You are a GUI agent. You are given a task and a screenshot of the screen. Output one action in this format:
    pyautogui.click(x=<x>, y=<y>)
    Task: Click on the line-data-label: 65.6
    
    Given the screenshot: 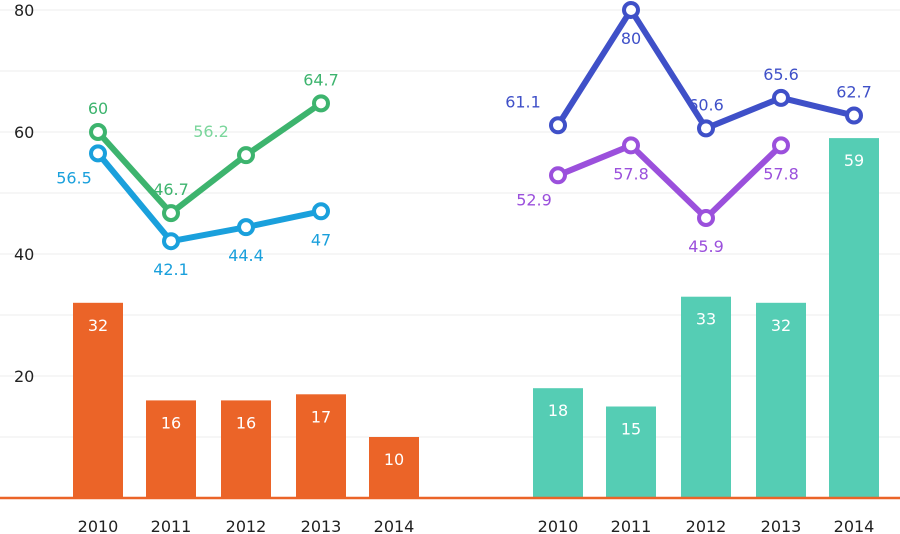 What is the action you would take?
    pyautogui.click(x=781, y=74)
    